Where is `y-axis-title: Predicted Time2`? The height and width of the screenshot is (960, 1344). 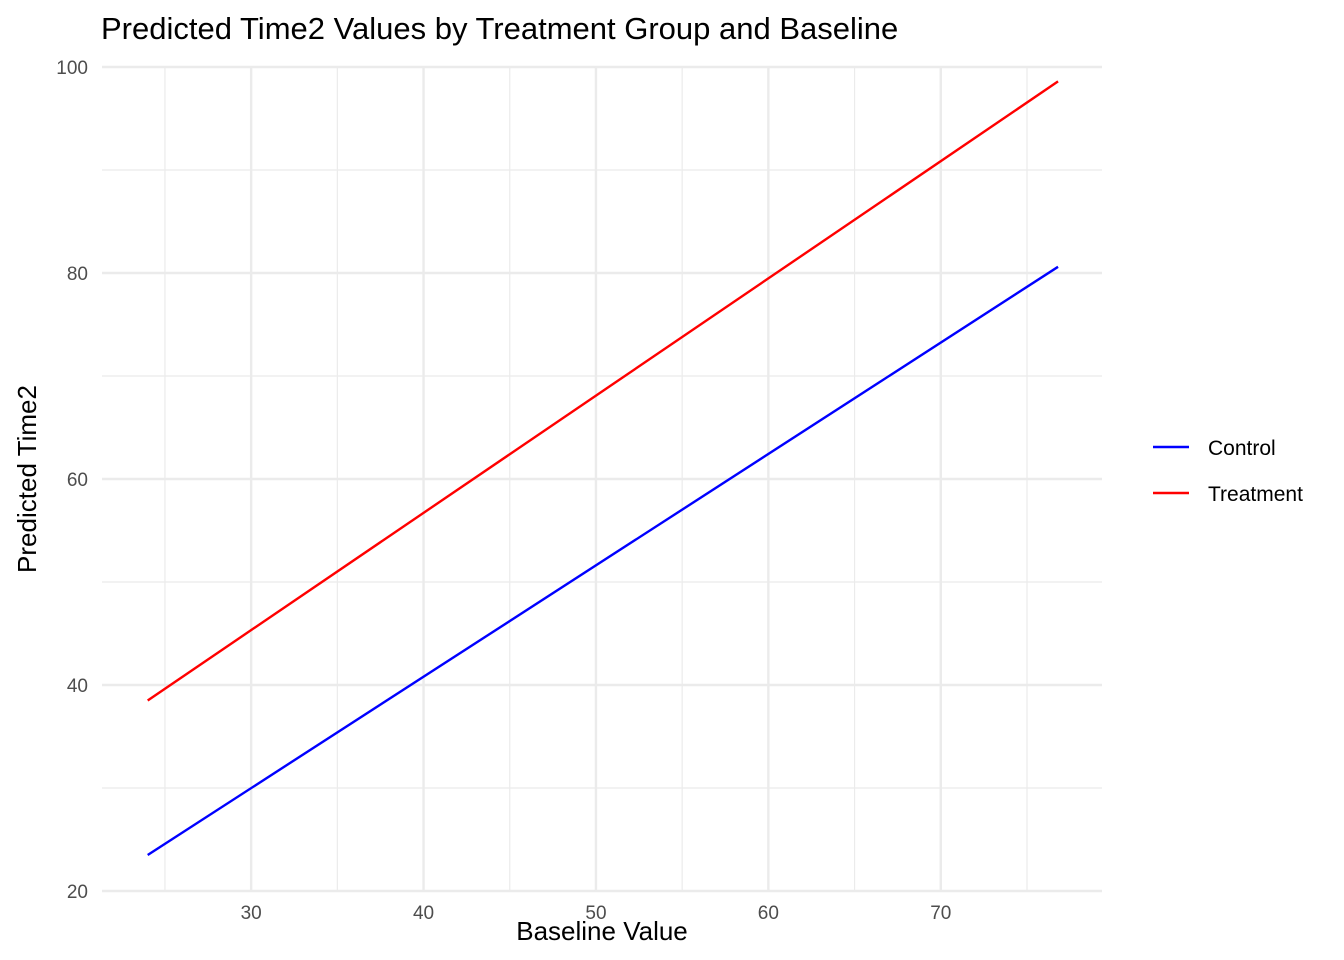 y-axis-title: Predicted Time2 is located at coordinates (27, 479).